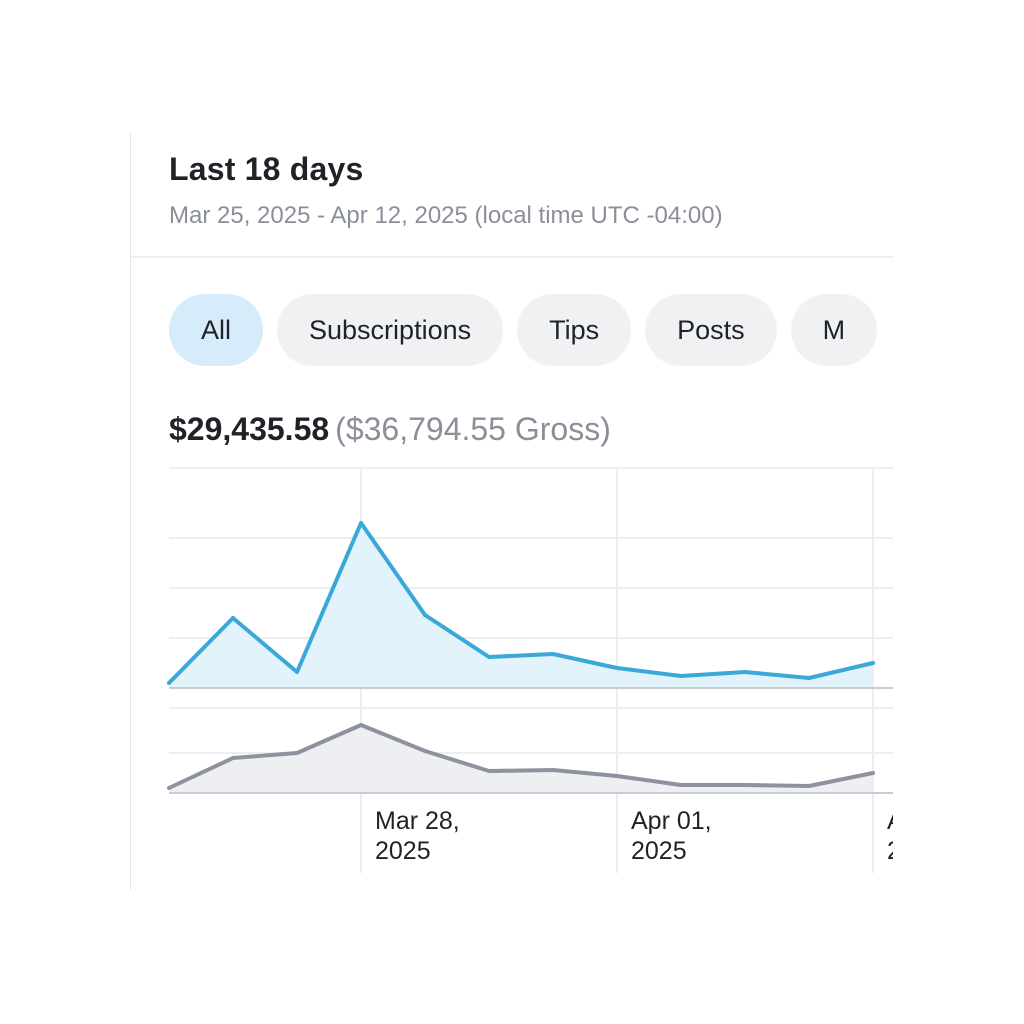  Describe the element at coordinates (417, 821) in the screenshot. I see `x-tick-label: Mar 28,` at that location.